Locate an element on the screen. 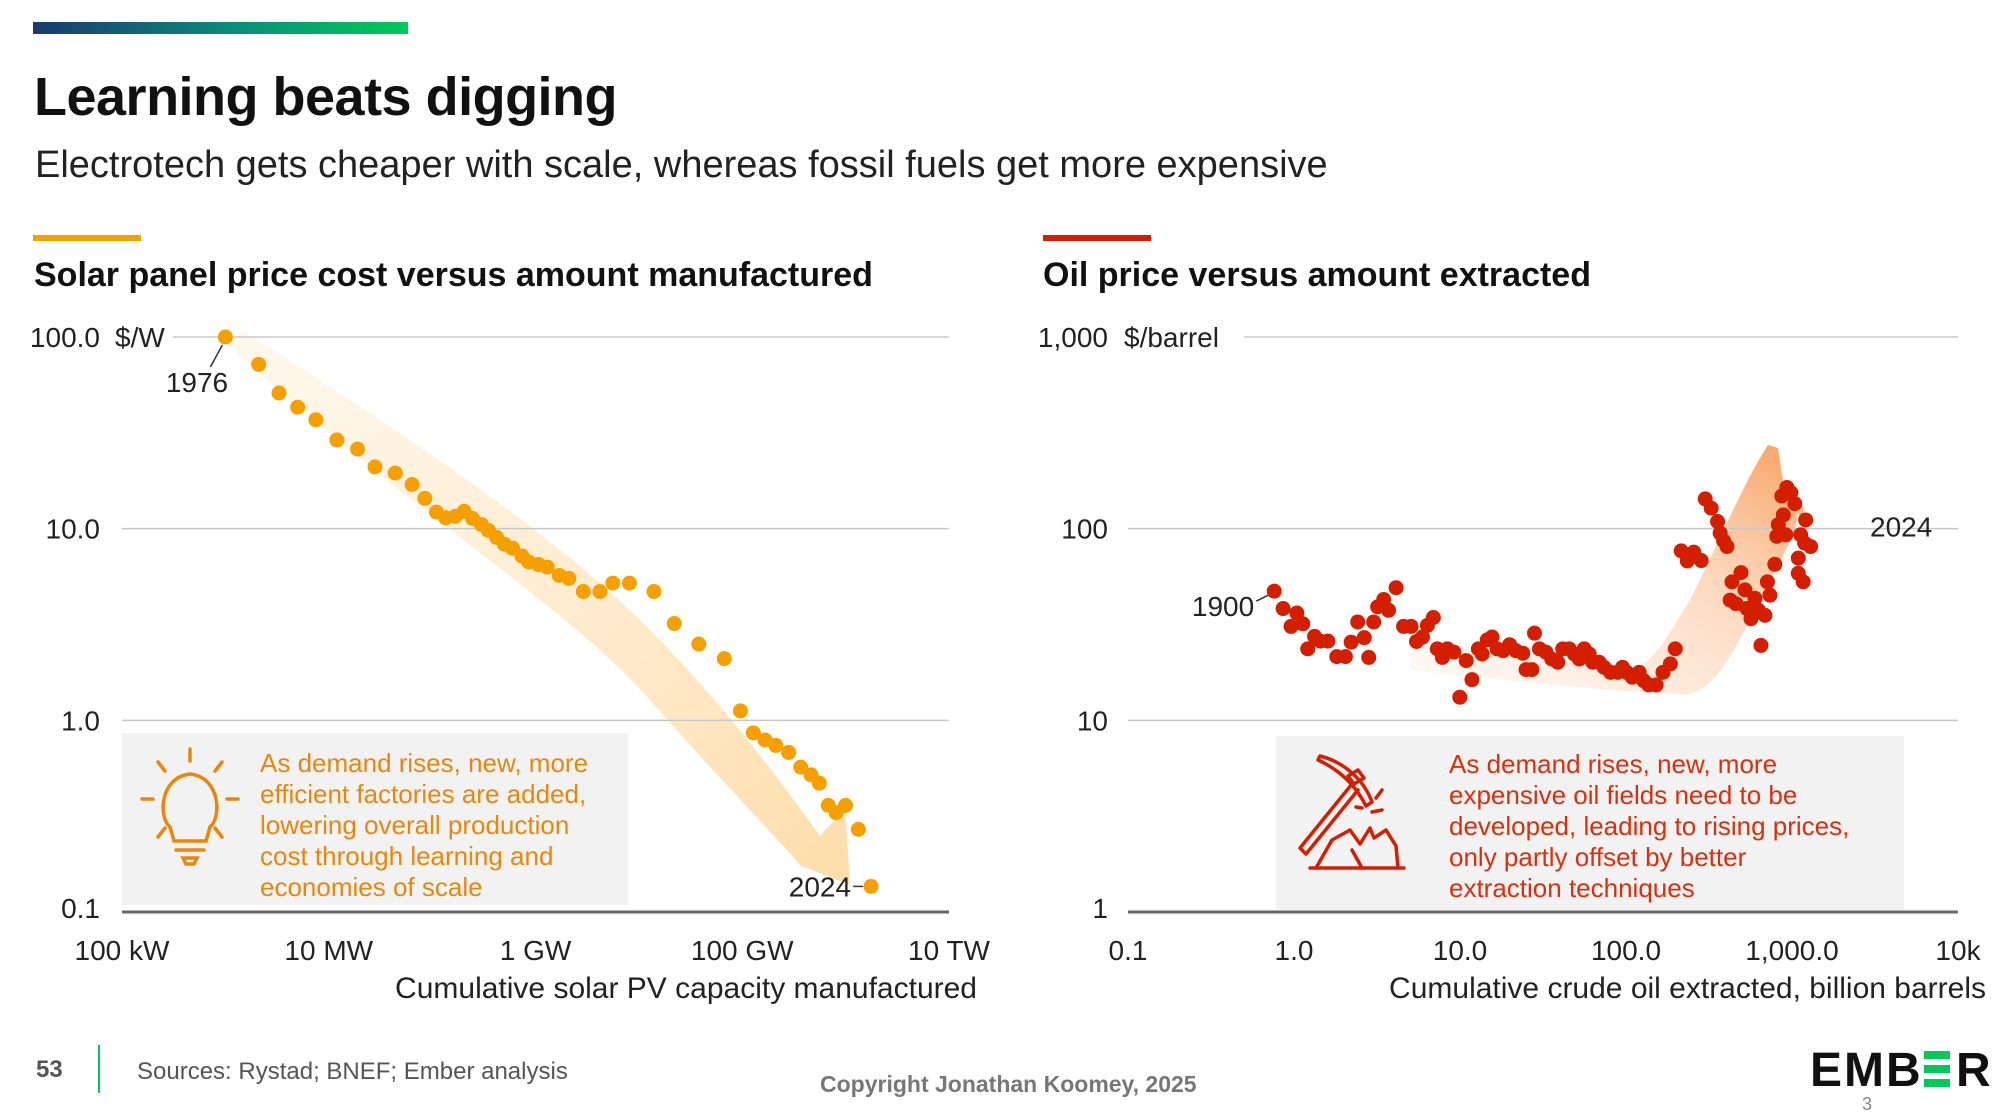  footer-divider is located at coordinates (99, 1069).